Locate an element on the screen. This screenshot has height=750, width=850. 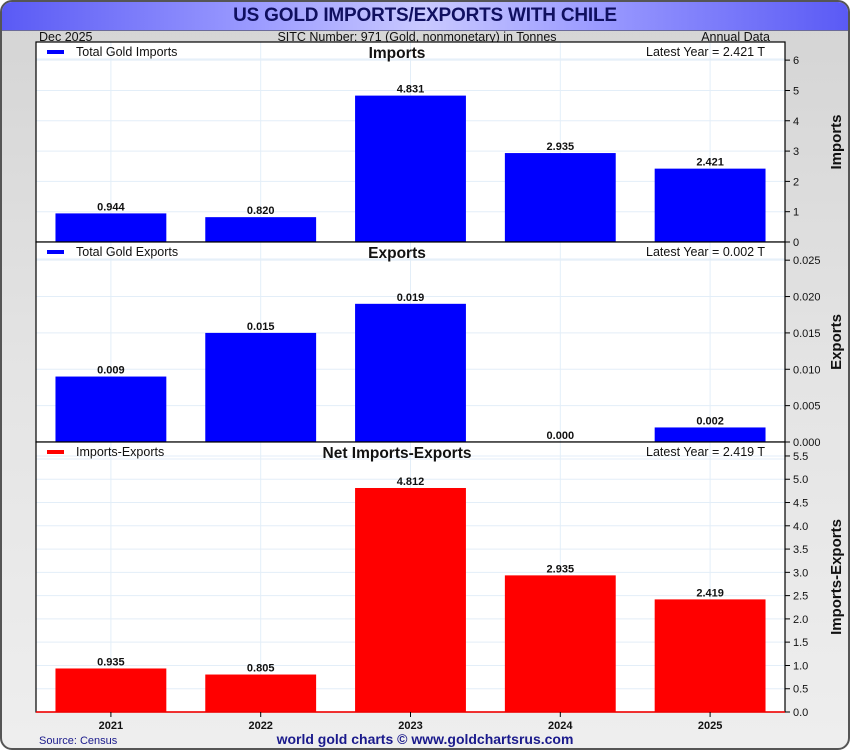
y-tick-label: 0.0 is located at coordinates (800, 713).